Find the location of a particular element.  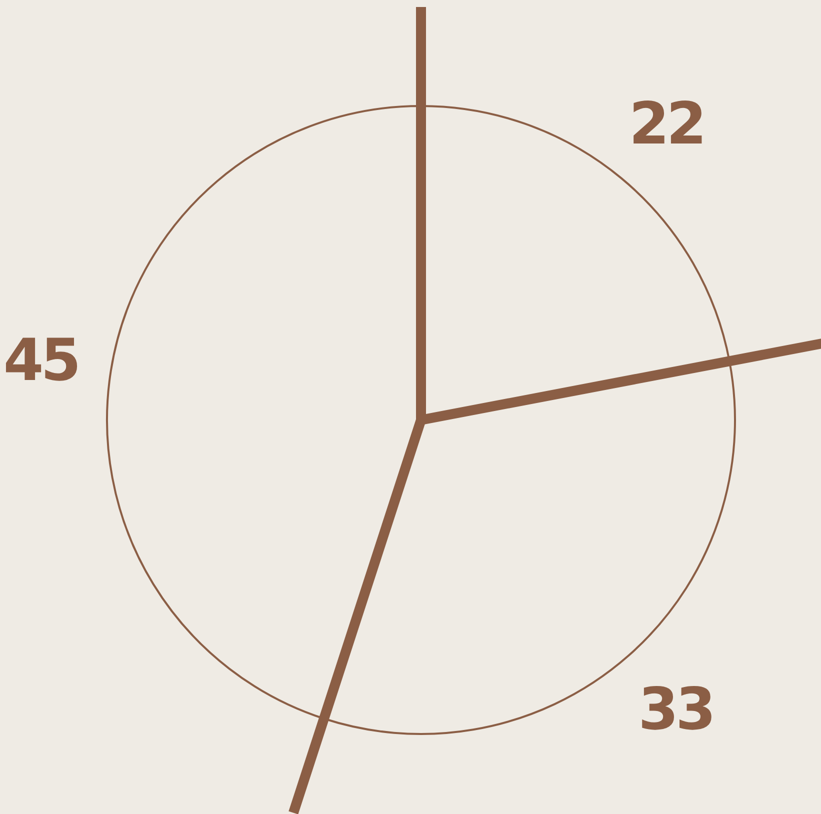

data-label: 22 is located at coordinates (666, 123).